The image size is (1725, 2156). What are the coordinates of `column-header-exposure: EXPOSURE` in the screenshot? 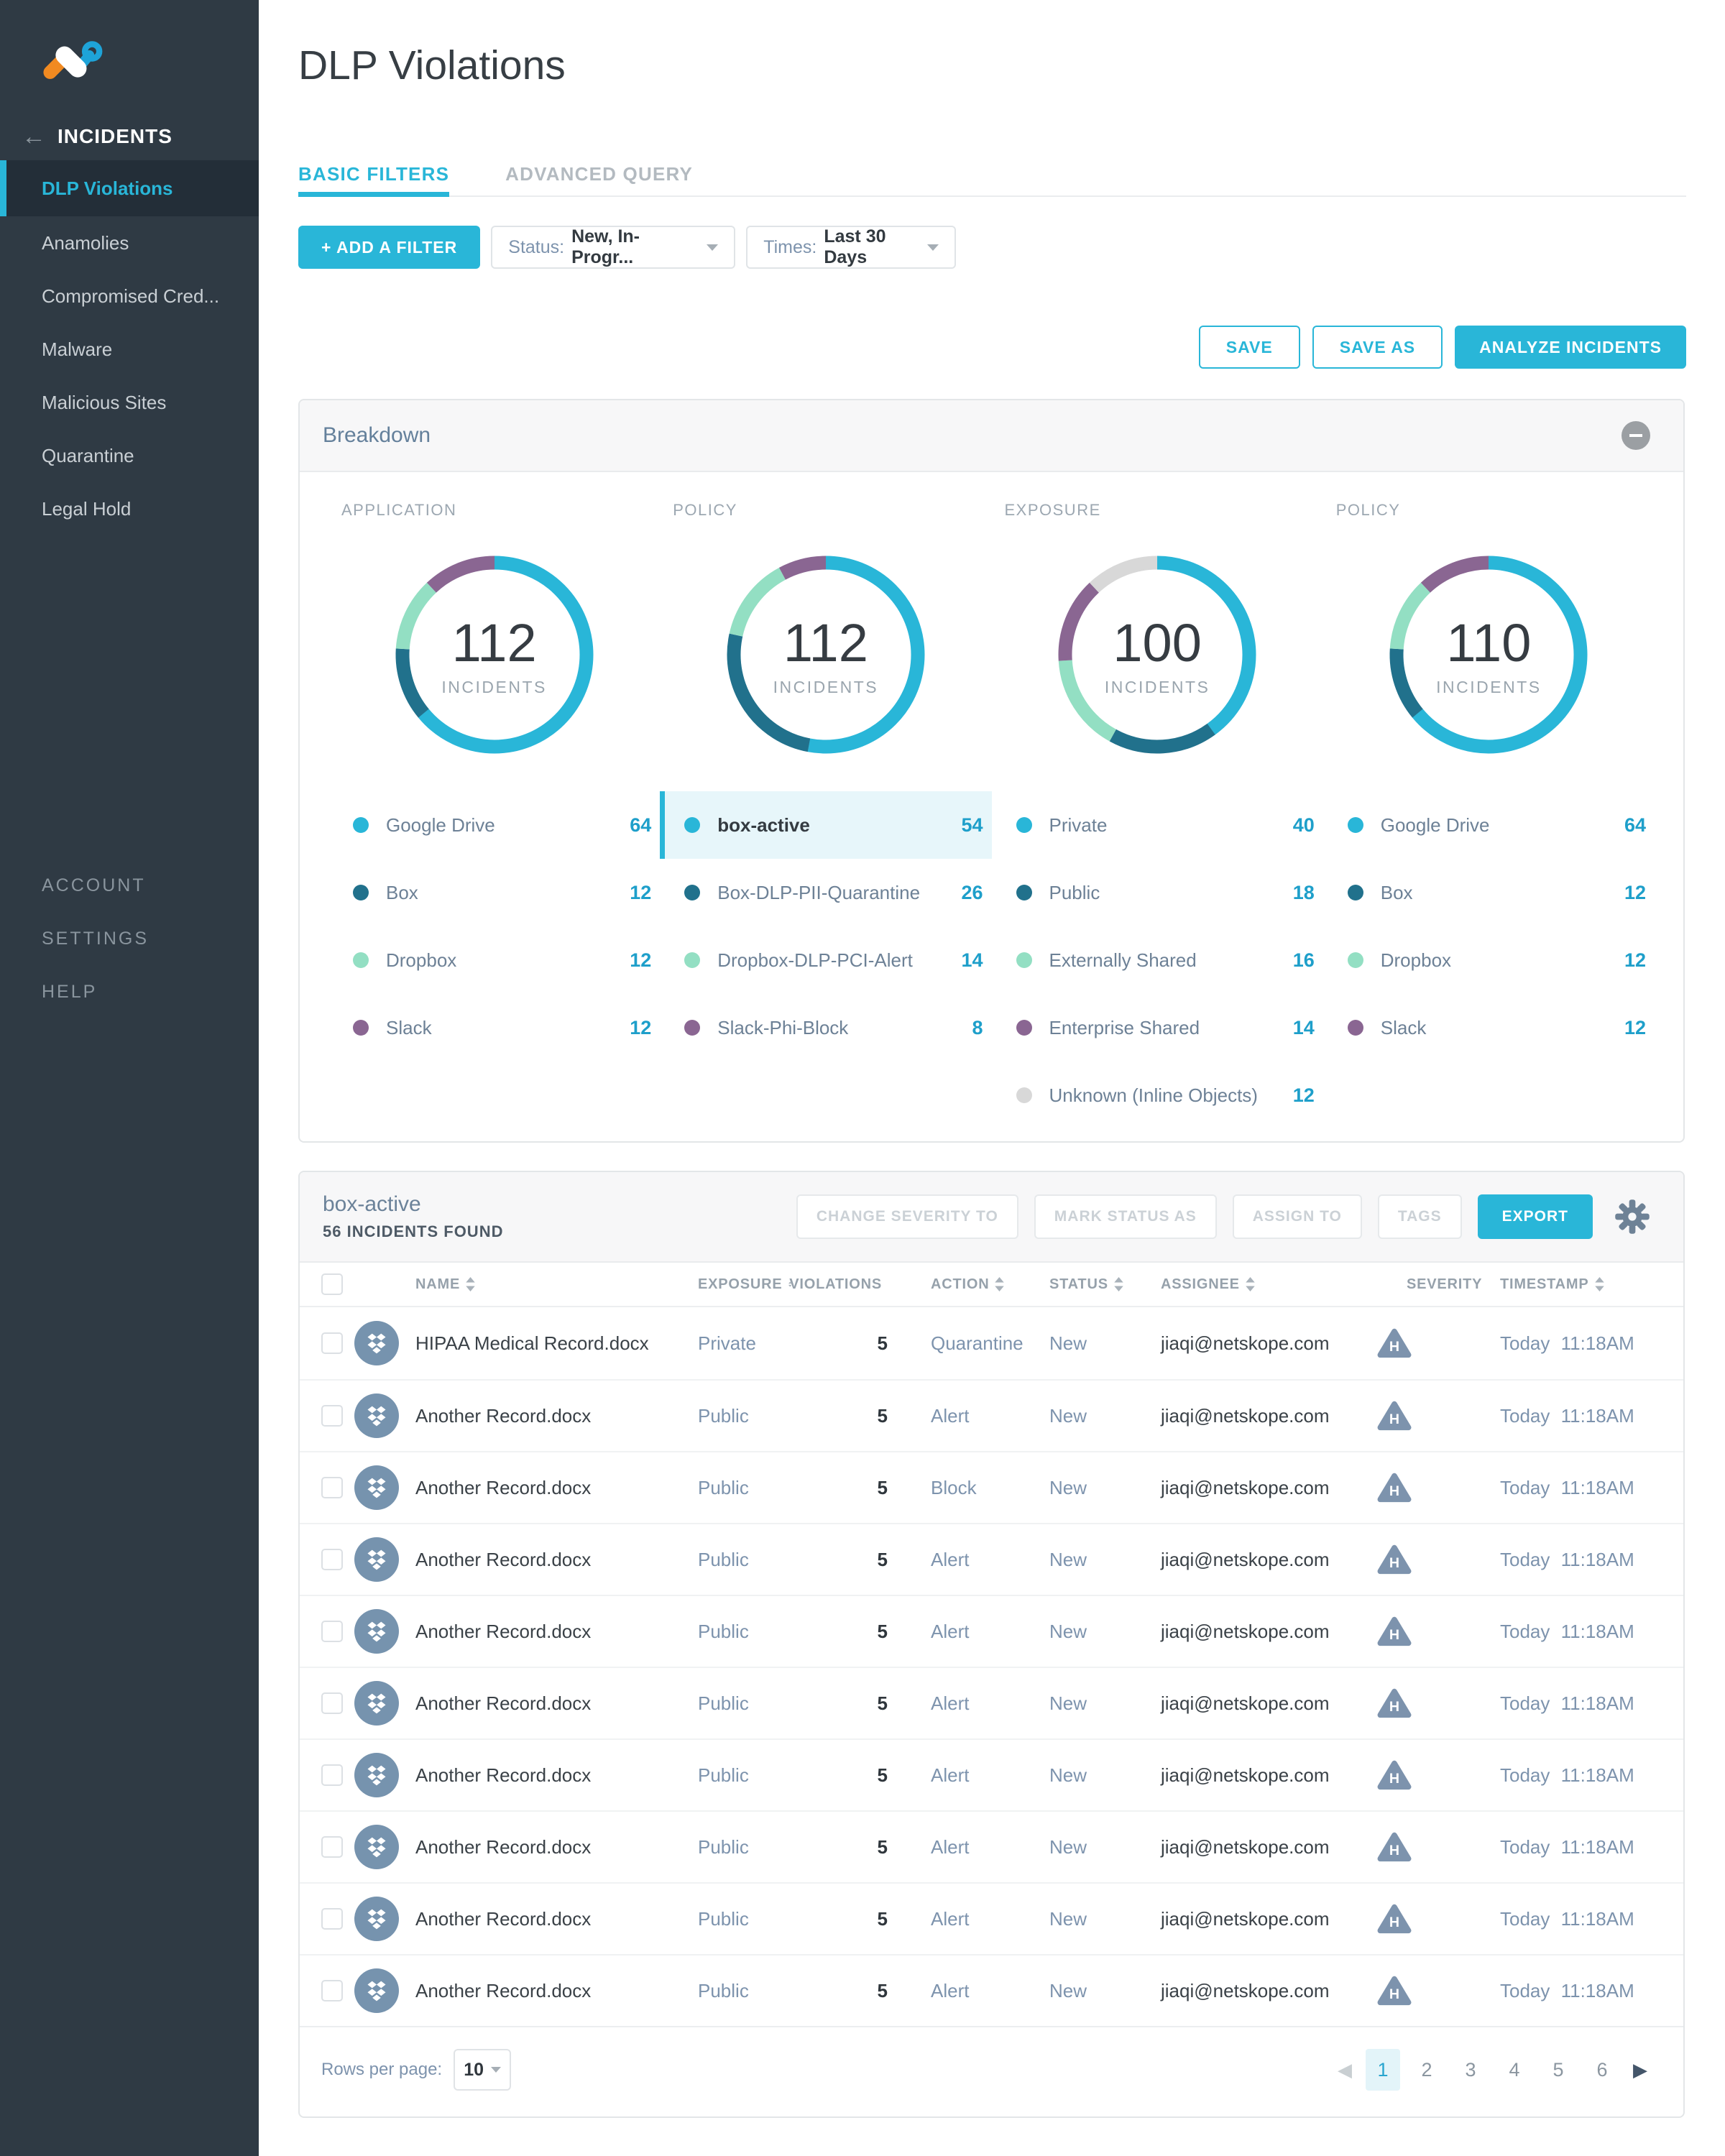 It's located at (744, 1284).